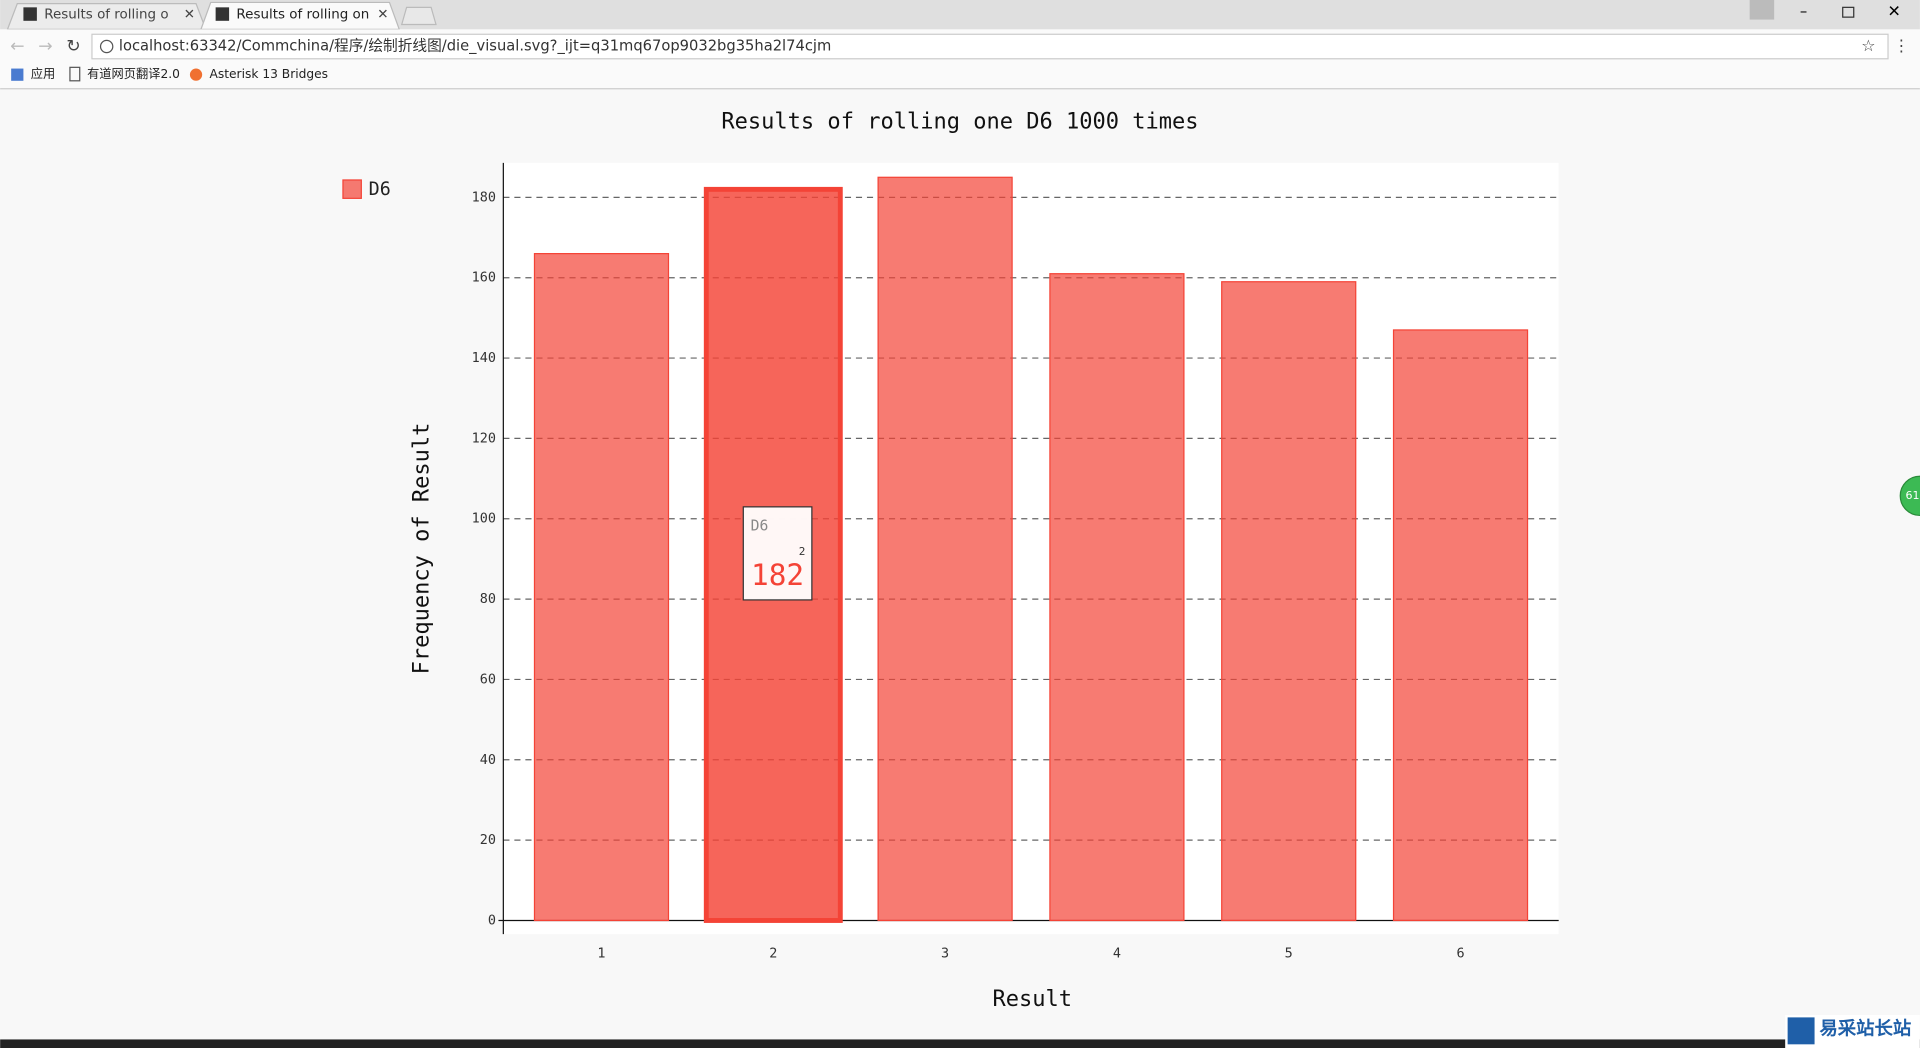 This screenshot has width=1920, height=1048. Describe the element at coordinates (484, 358) in the screenshot. I see `y-tick-label: 140` at that location.